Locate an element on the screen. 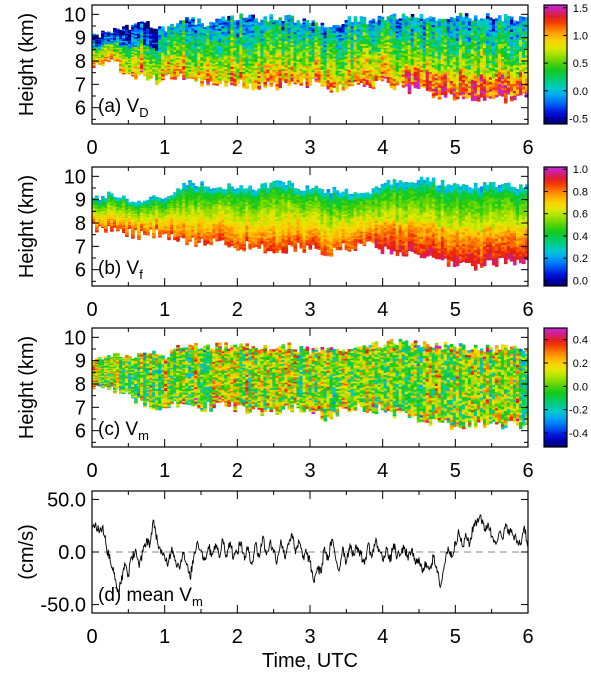 The width and height of the screenshot is (591, 679). colorbar-tick-label: 1.0 is located at coordinates (580, 36).